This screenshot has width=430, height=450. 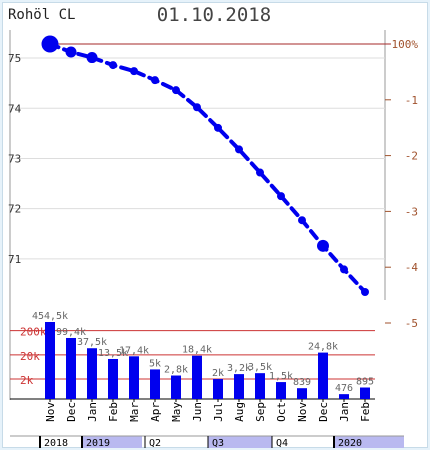 What do you see at coordinates (14, 259) in the screenshot?
I see `left-axis-tick-label: 71` at bounding box center [14, 259].